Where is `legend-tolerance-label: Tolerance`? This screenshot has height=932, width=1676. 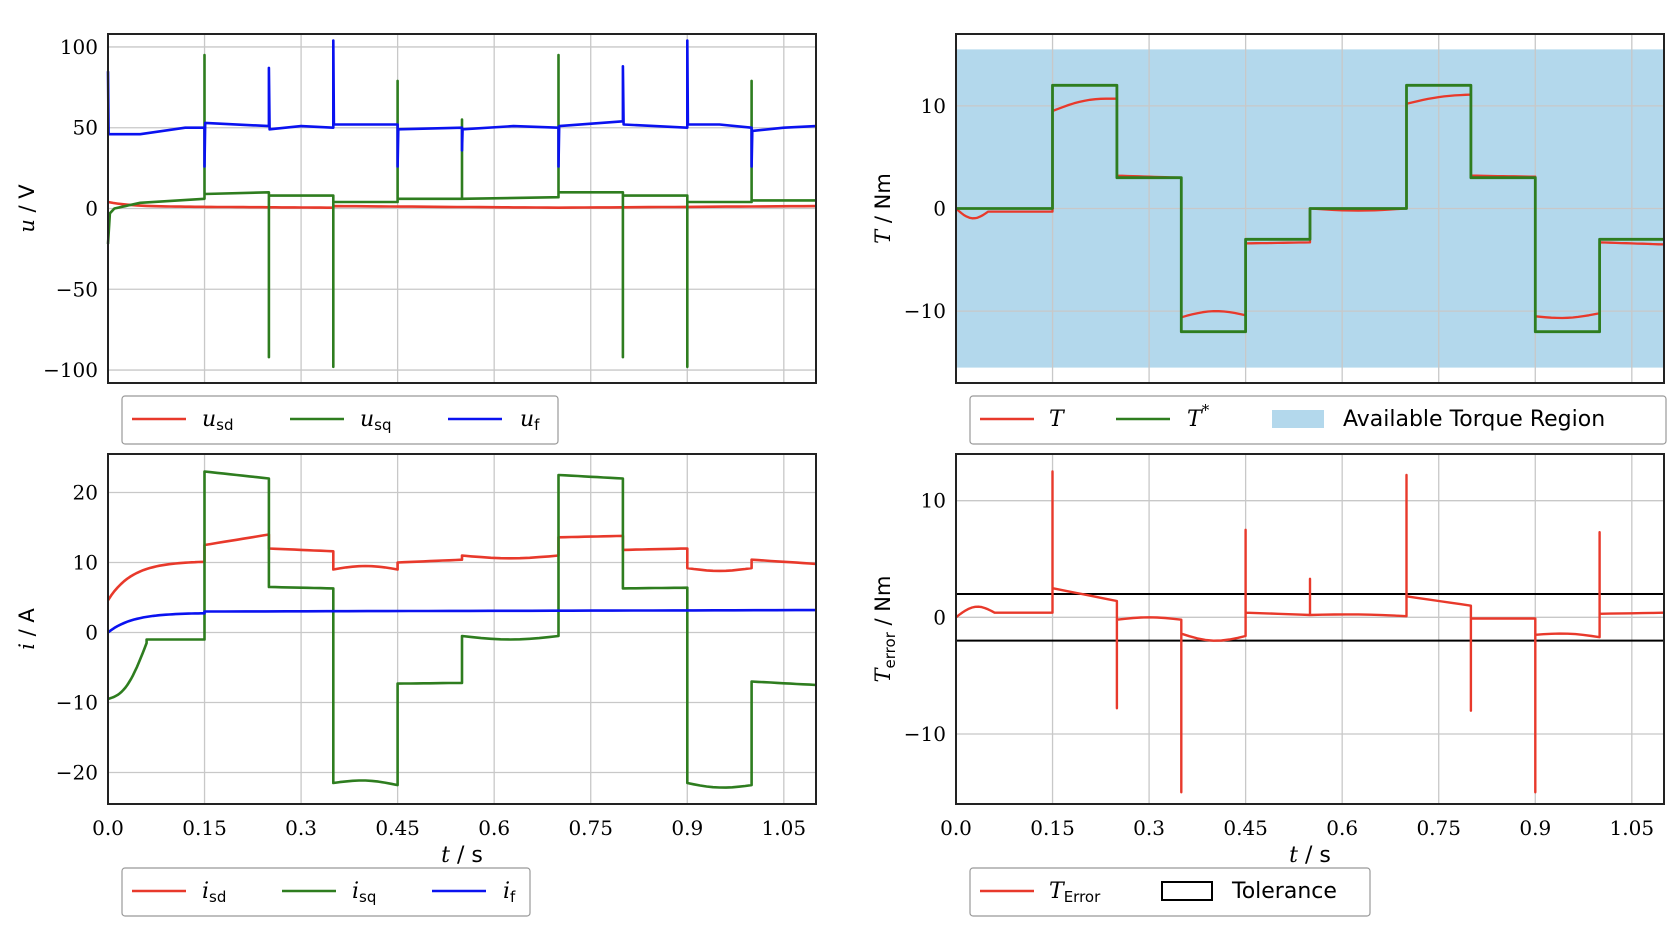 legend-tolerance-label: Tolerance is located at coordinates (1284, 891).